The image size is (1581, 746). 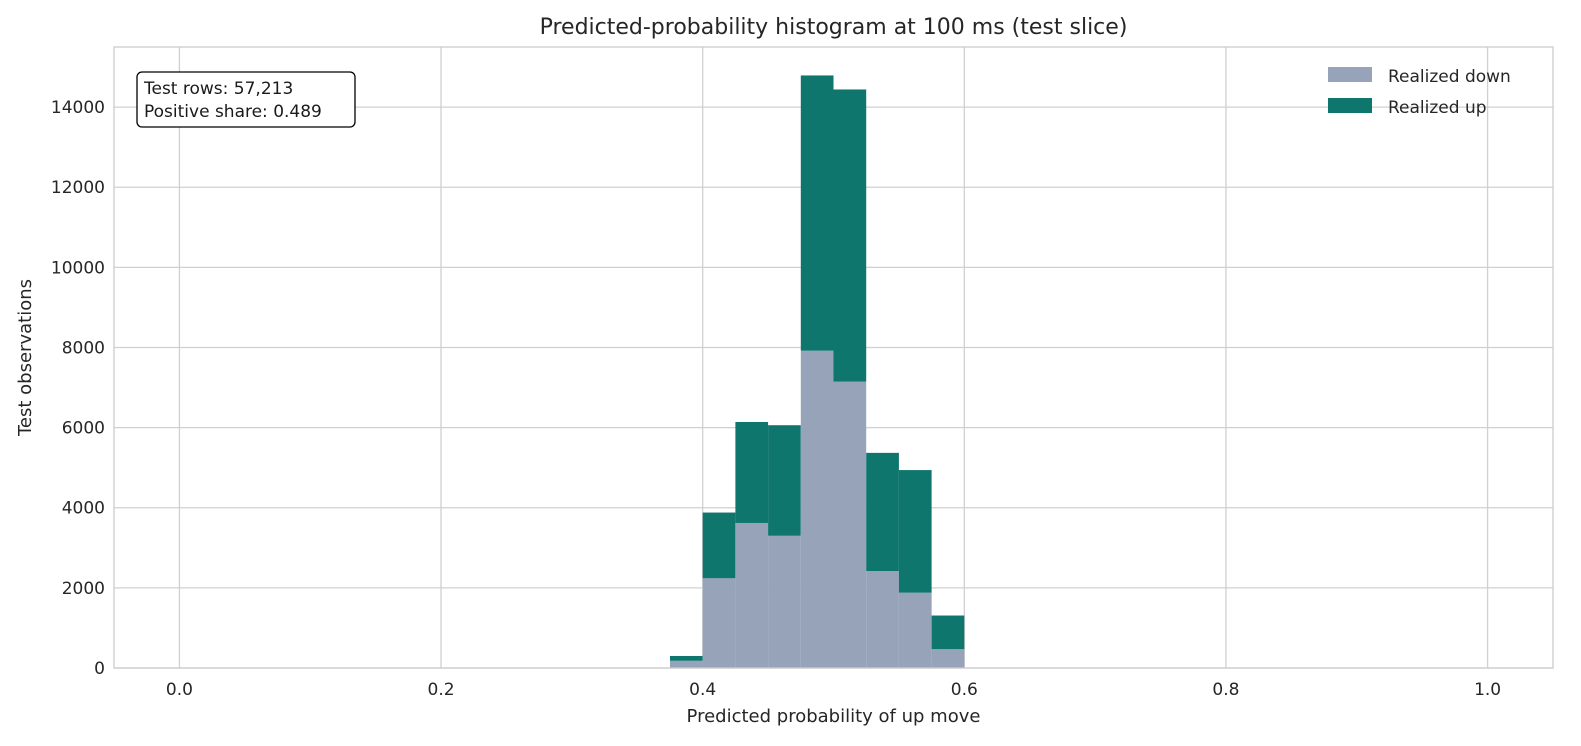 I want to click on annotation-test-rows: Test rows: 57,213, so click(x=218, y=89).